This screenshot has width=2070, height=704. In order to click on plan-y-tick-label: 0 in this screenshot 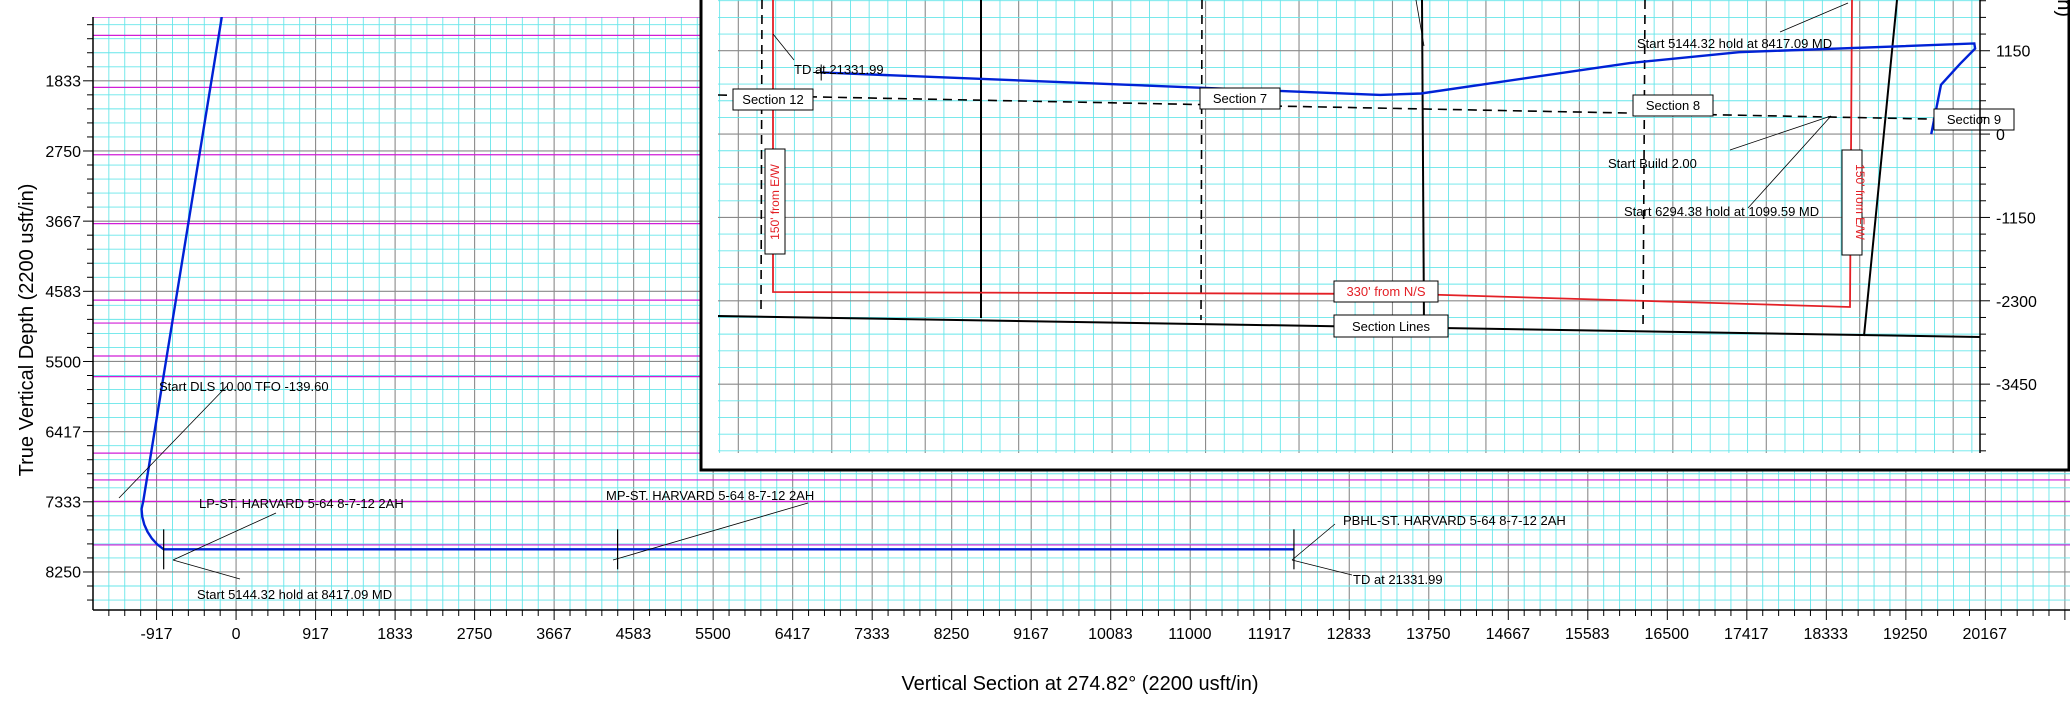, I will do `click(2000, 135)`.